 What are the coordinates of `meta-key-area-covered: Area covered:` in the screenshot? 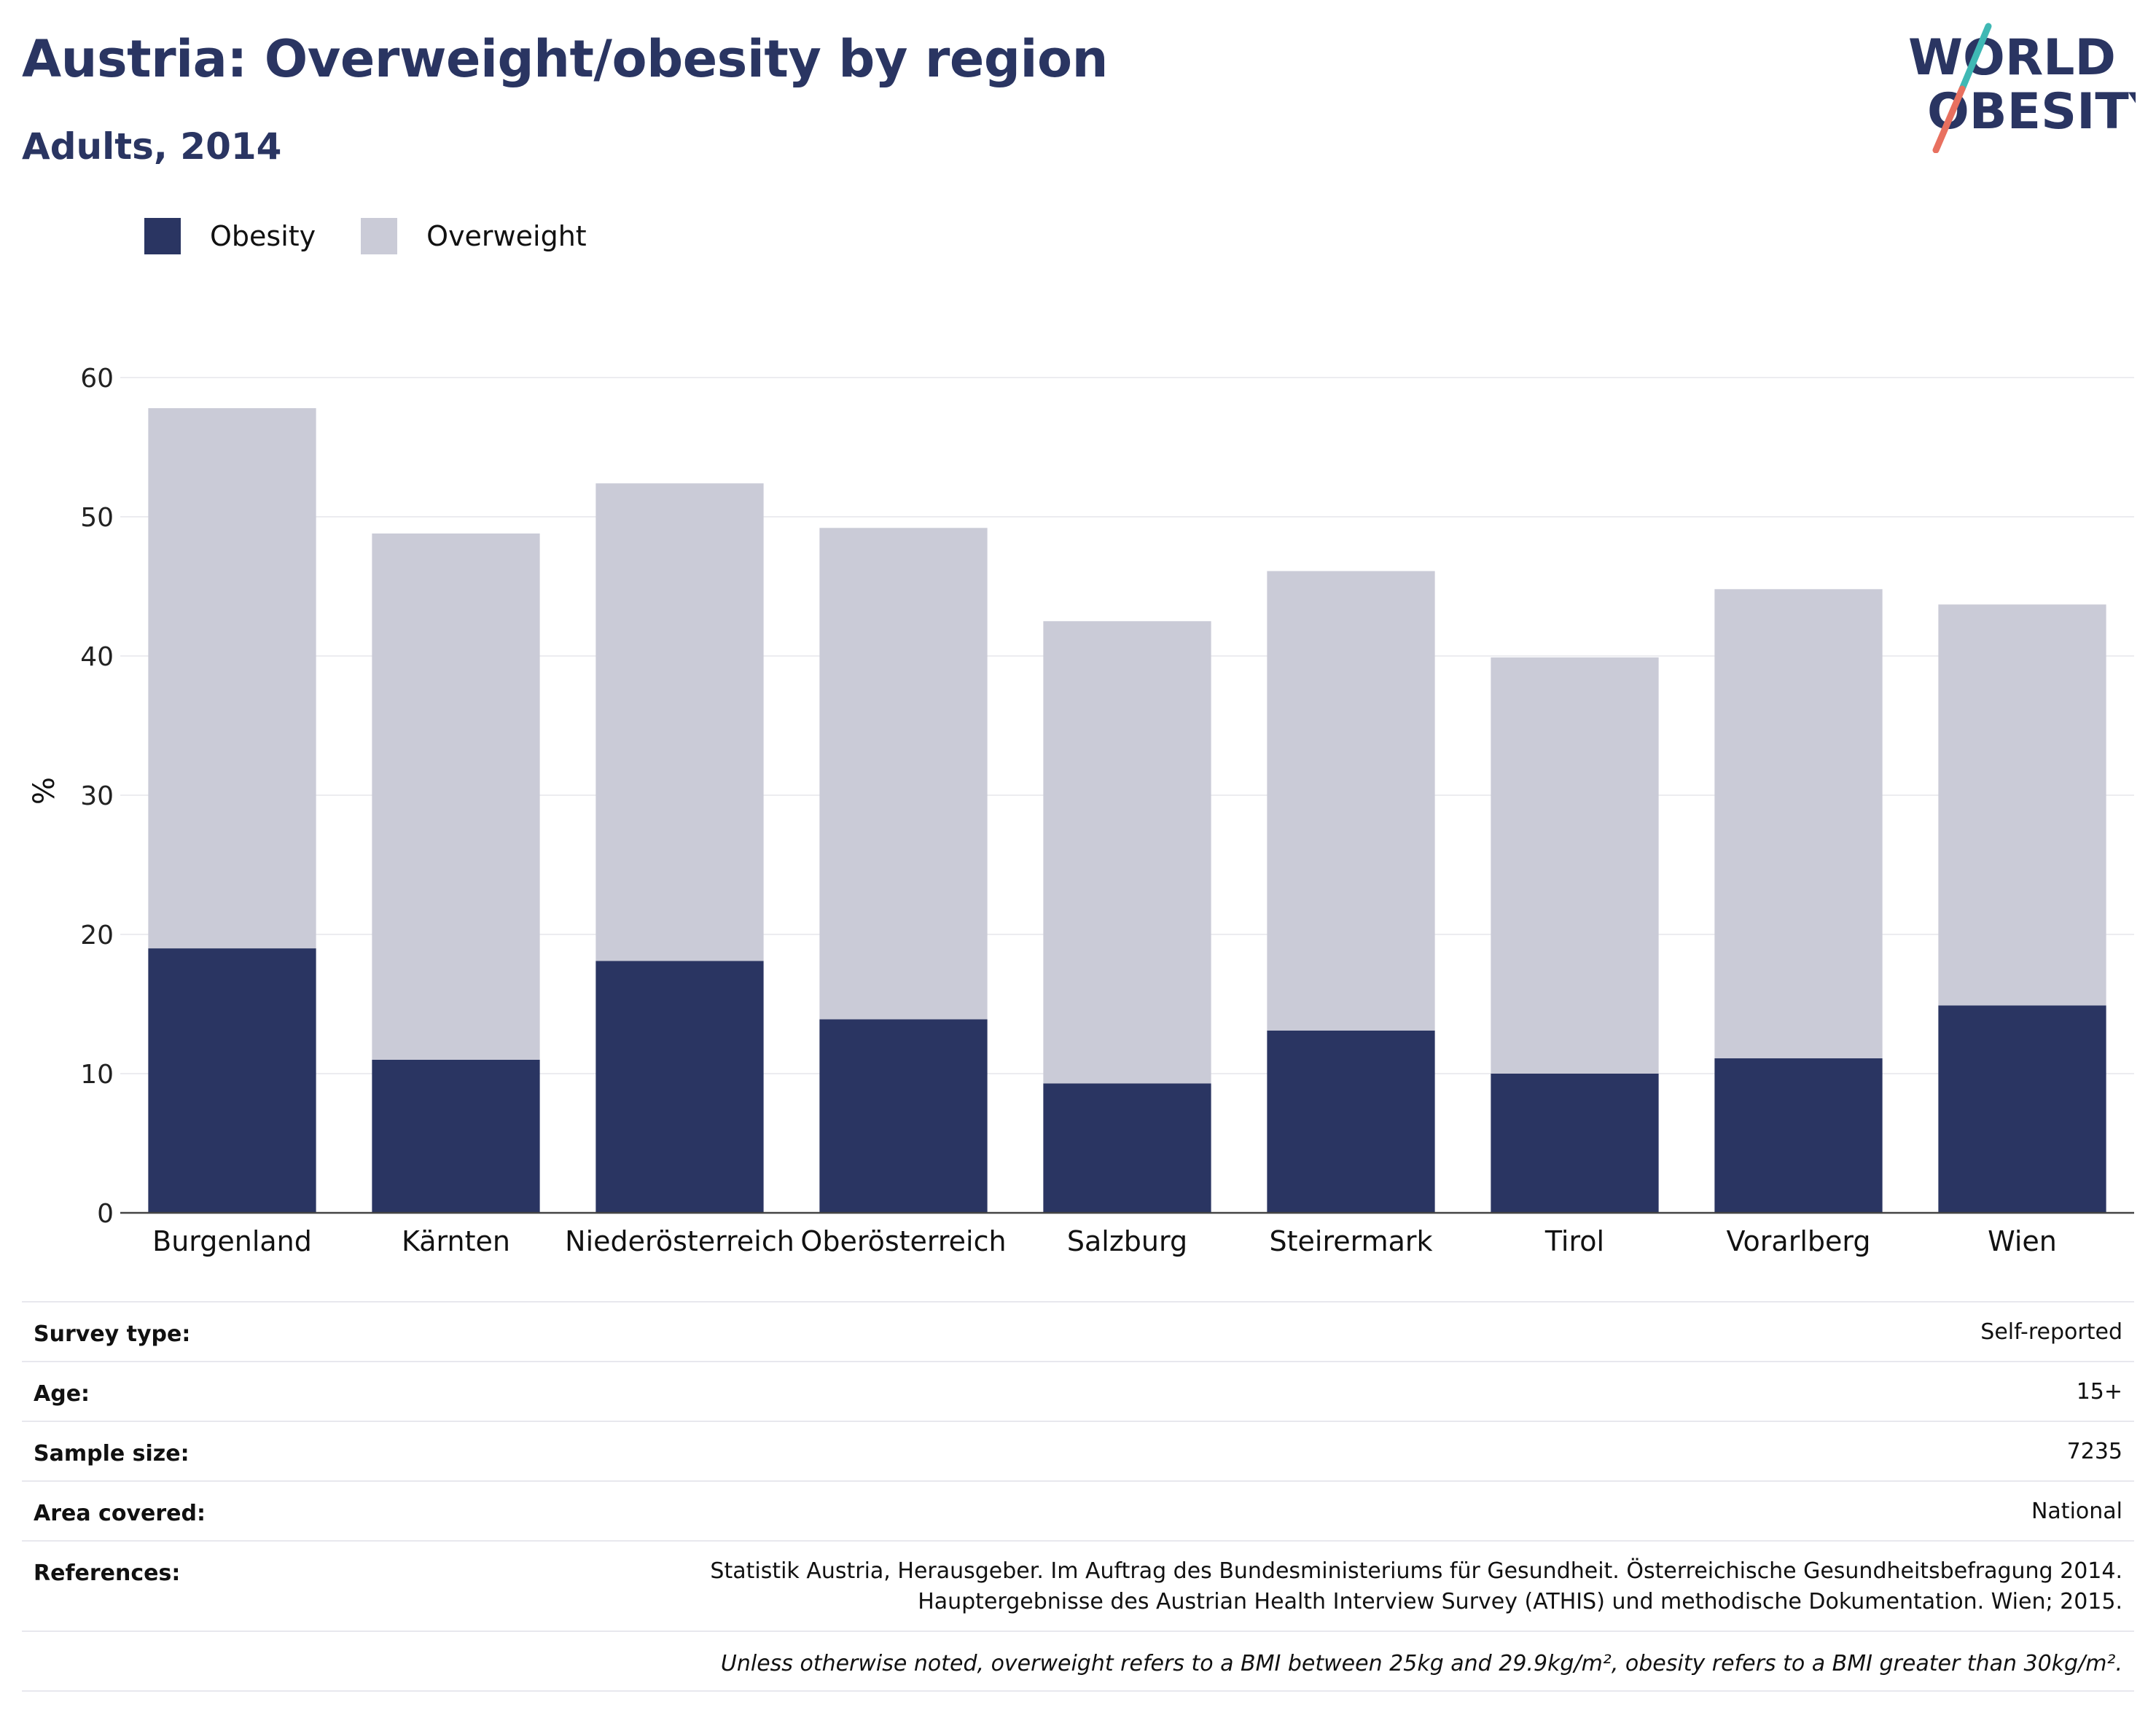 It's located at (120, 1513).